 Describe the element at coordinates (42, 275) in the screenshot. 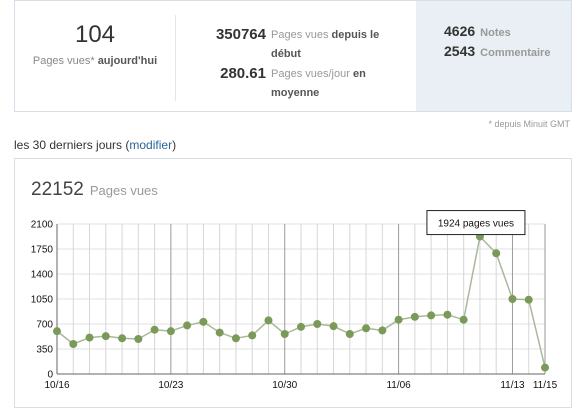

I see `y-tick-label: 1400` at that location.